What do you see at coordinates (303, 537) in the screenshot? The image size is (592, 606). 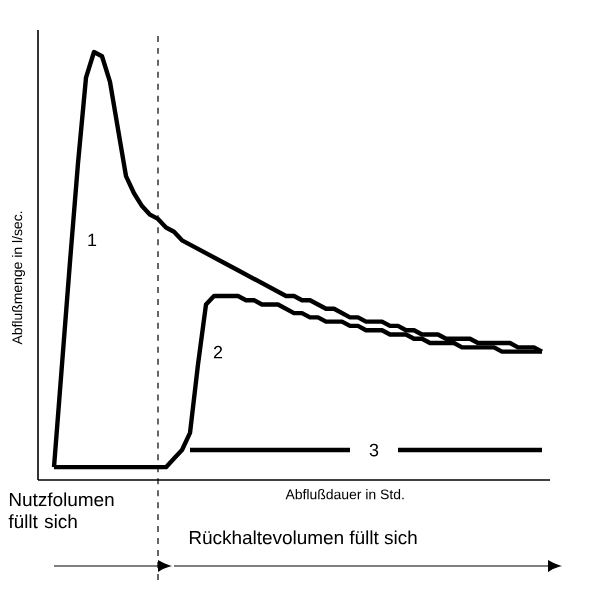 I see `text: Rückhaltevolumen füllt sich` at bounding box center [303, 537].